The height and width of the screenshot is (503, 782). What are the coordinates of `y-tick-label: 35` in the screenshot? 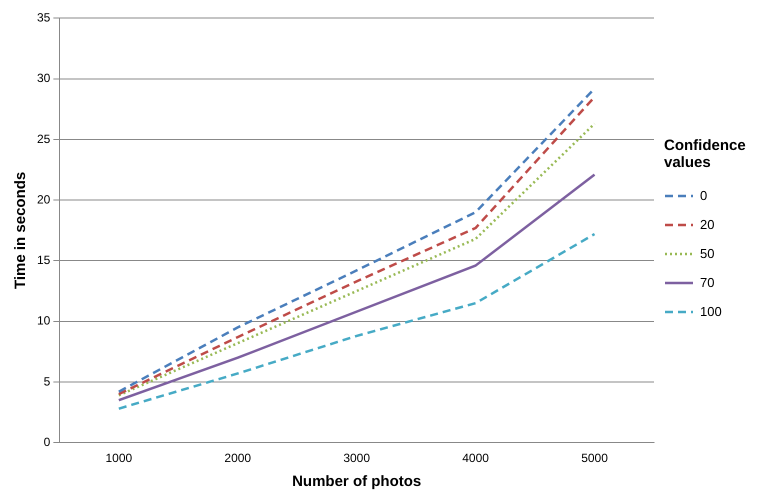 It's located at (43, 17).